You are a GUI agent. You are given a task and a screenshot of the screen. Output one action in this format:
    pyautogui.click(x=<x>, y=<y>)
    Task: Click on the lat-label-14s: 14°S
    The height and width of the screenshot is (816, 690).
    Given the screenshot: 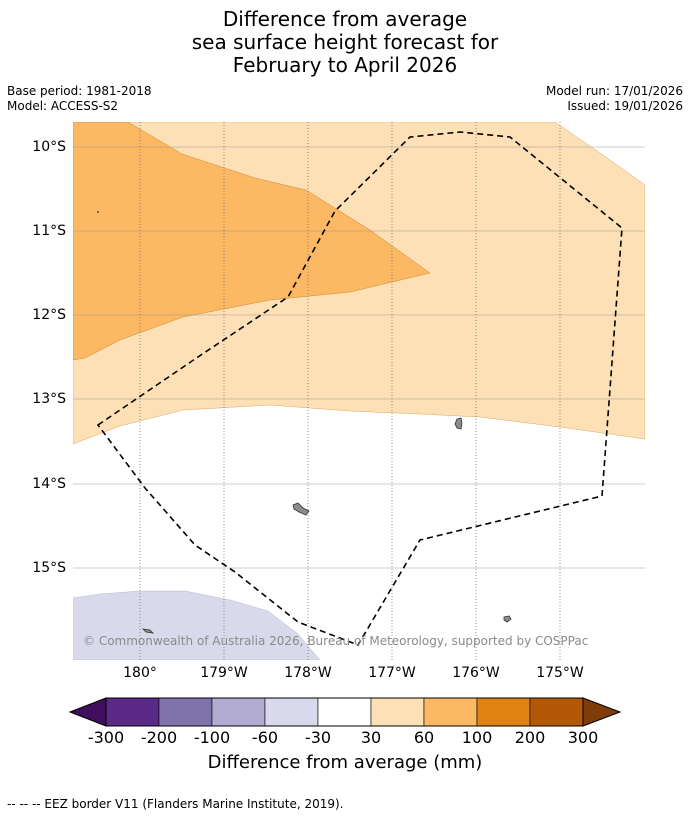 What is the action you would take?
    pyautogui.click(x=49, y=484)
    